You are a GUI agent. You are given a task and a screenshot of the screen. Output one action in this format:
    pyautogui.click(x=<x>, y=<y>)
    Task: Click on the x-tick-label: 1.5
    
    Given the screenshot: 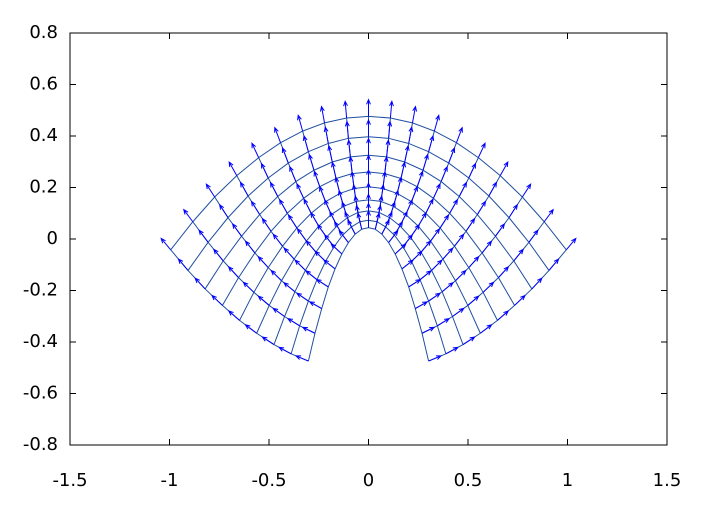 What is the action you would take?
    pyautogui.click(x=667, y=480)
    